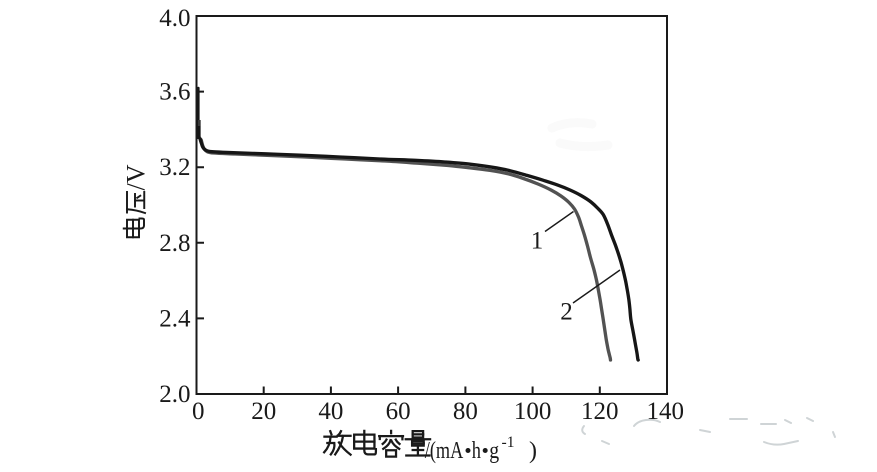  What do you see at coordinates (174, 394) in the screenshot?
I see `svg-text: 2.0` at bounding box center [174, 394].